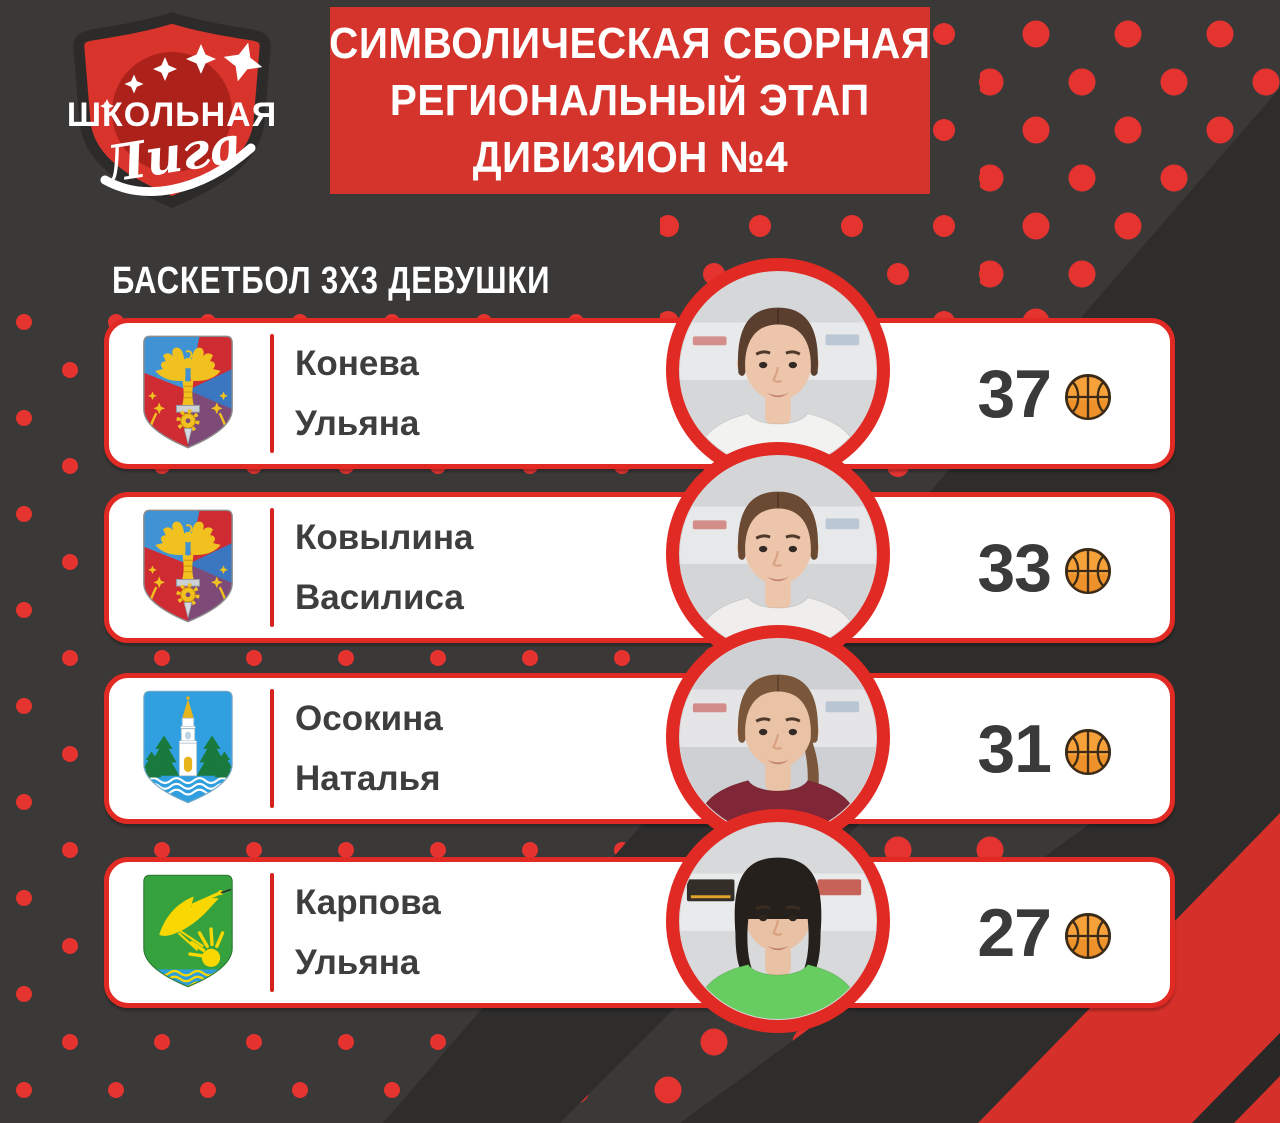  I want to click on logo-stars, so click(181, 77).